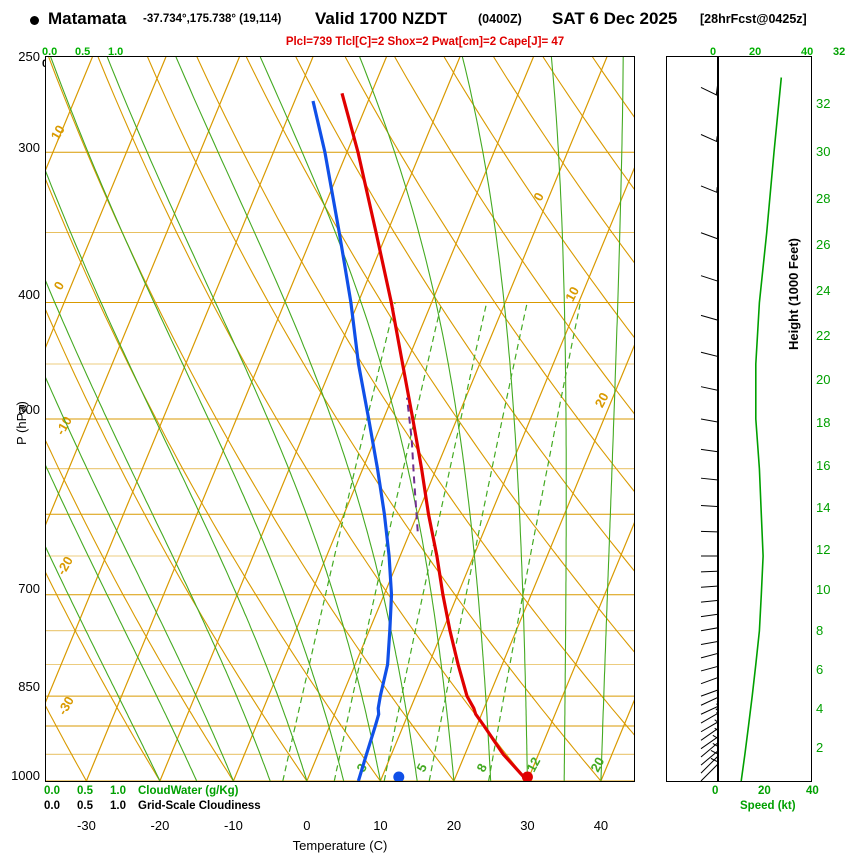 This screenshot has height=860, width=850. I want to click on speed-axis-title: Speed (kt), so click(768, 806).